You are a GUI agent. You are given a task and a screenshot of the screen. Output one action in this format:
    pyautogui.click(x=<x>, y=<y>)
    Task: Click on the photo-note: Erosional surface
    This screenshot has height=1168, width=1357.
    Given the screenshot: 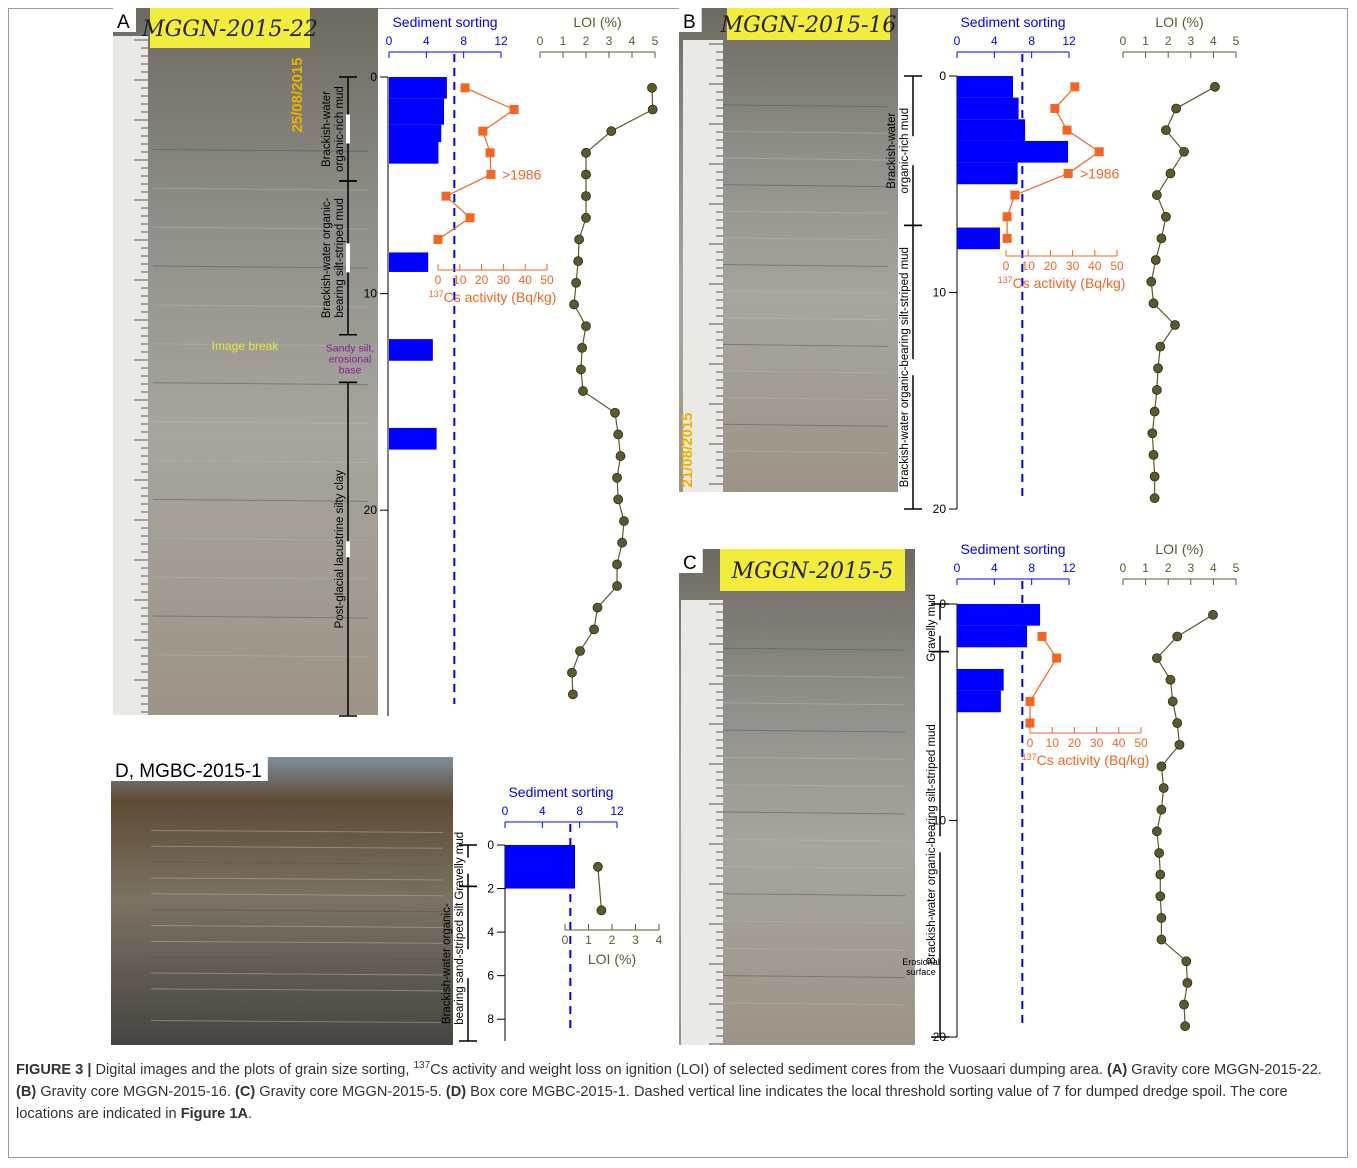 What is the action you would take?
    pyautogui.click(x=921, y=967)
    